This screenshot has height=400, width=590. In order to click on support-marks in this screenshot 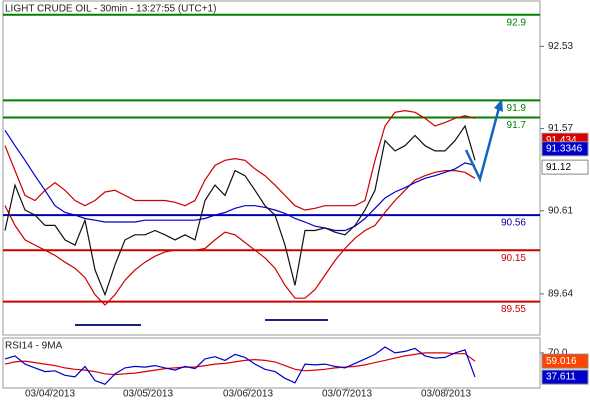, I will do `click(201, 322)`.